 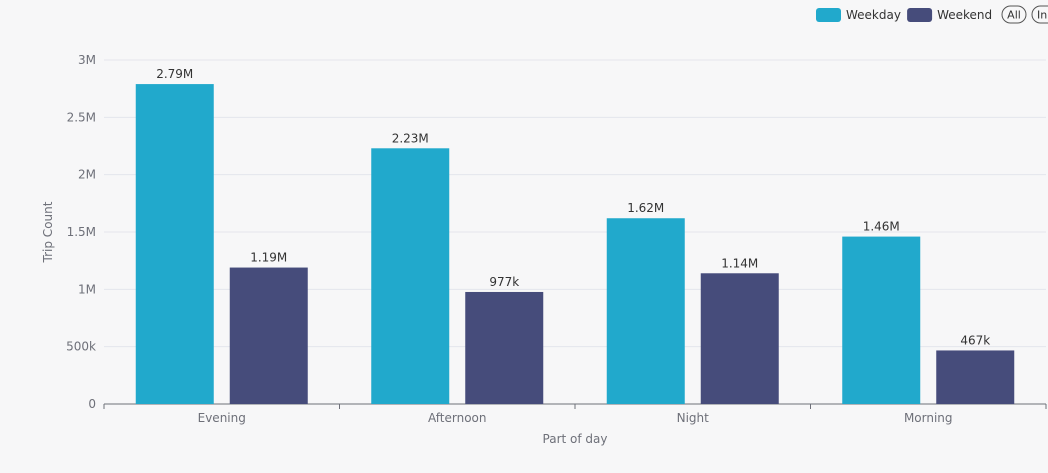 What do you see at coordinates (87, 175) in the screenshot?
I see `y-tick-label: 2M` at bounding box center [87, 175].